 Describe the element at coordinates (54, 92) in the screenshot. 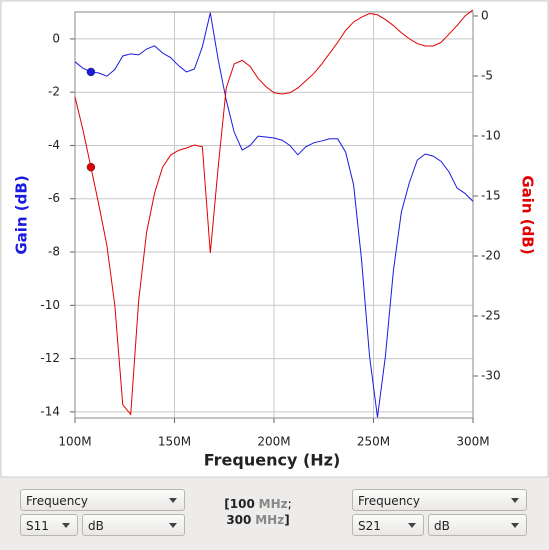

I see `y-tick-label: -2` at that location.